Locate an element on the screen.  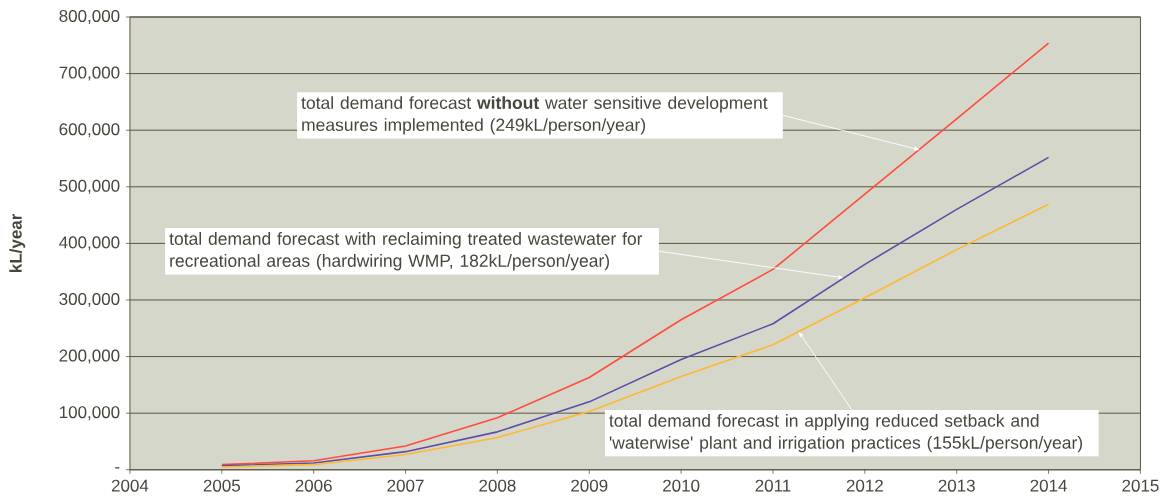
annotation: total demand forecast with reclaiming treated wastewater for recreational areas (hardwiring WMP, 182kL/person/year) is located at coordinates (406, 251).